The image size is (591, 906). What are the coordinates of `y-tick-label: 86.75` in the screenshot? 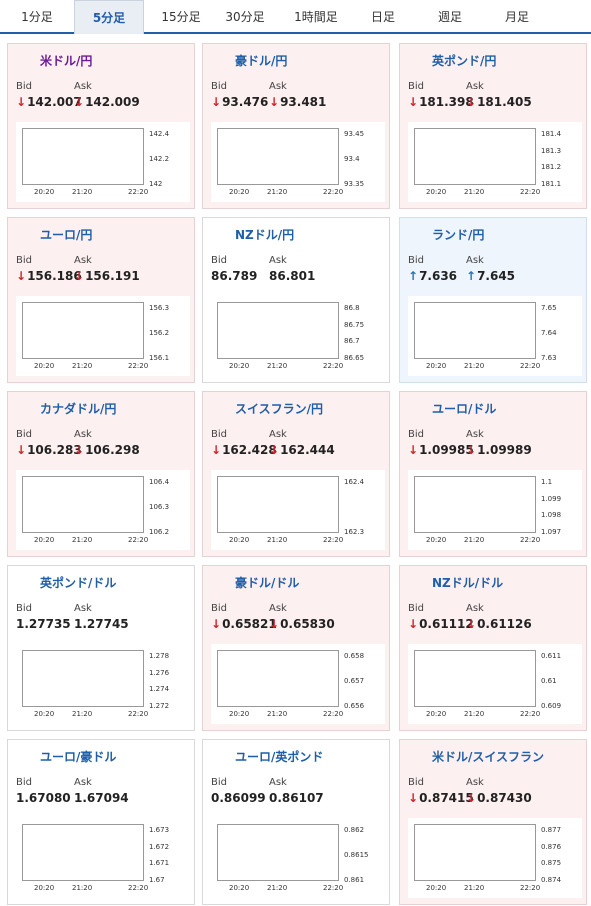 It's located at (354, 324).